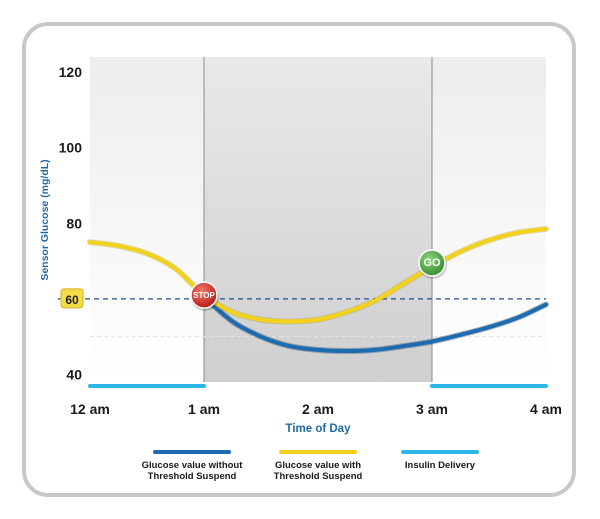 This screenshot has width=600, height=519. What do you see at coordinates (193, 465) in the screenshot?
I see `legend-label: Glucose value without` at bounding box center [193, 465].